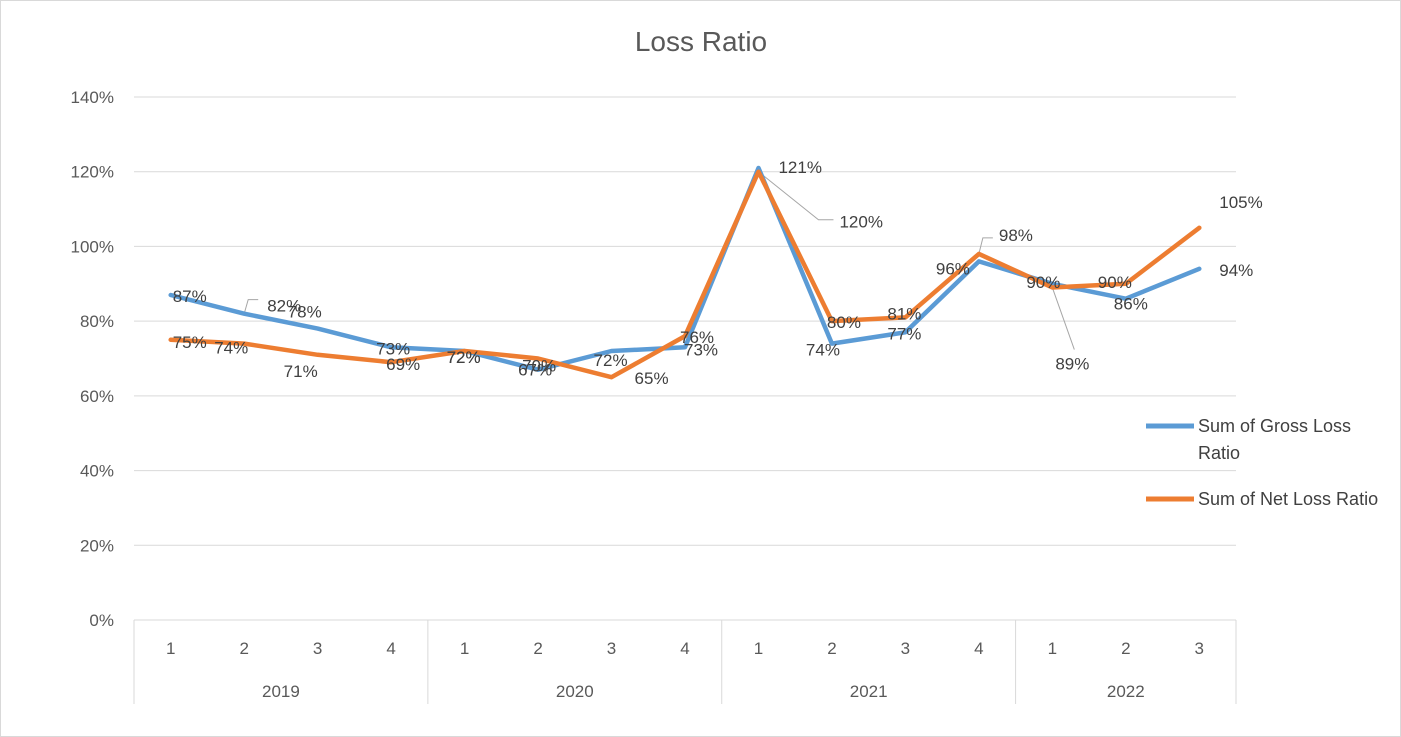 The image size is (1401, 737). Describe the element at coordinates (953, 268) in the screenshot. I see `gross-data-label: 96%` at that location.